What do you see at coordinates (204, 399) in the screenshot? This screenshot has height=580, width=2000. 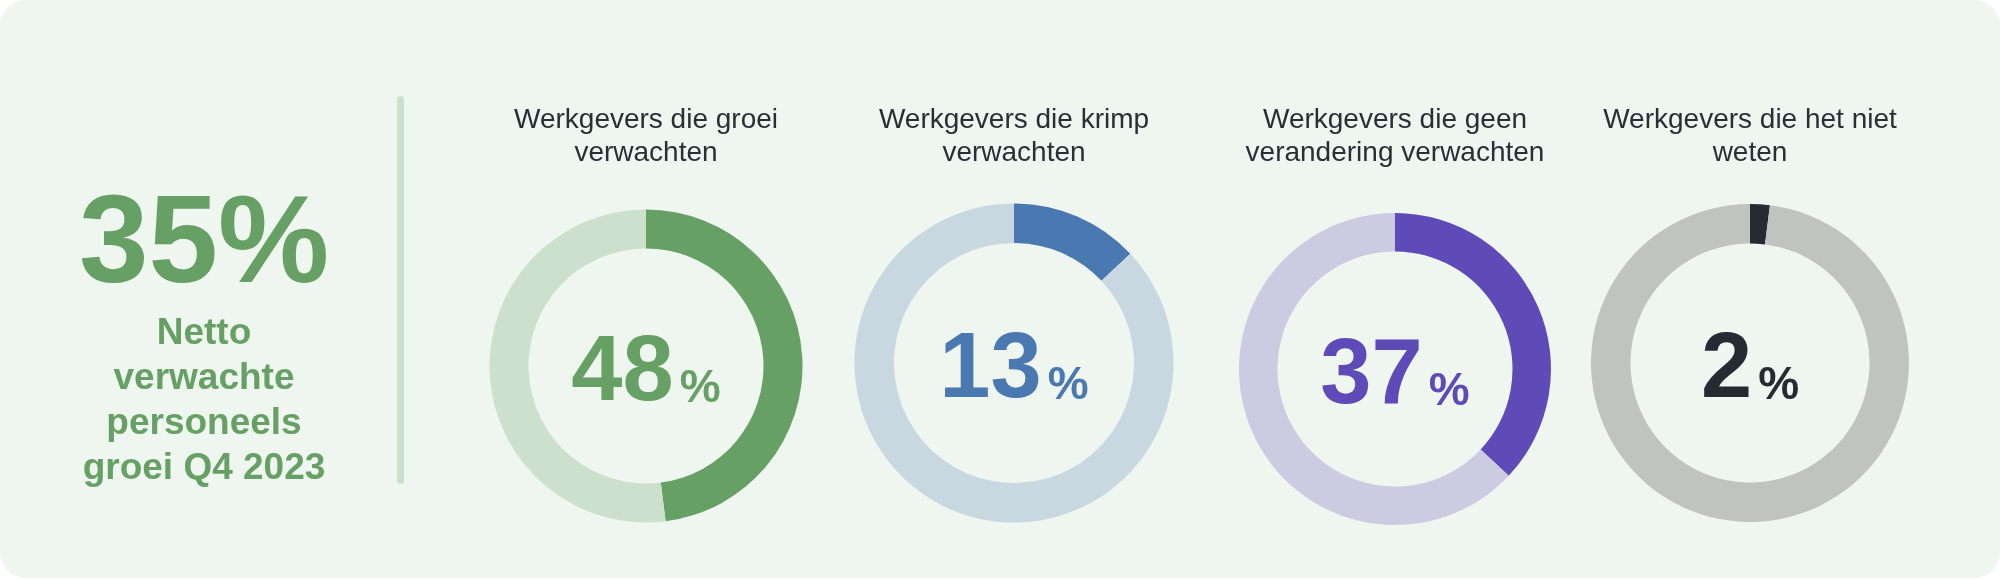 I see `text: Netto verwachte personeels groei Q4 2023` at bounding box center [204, 399].